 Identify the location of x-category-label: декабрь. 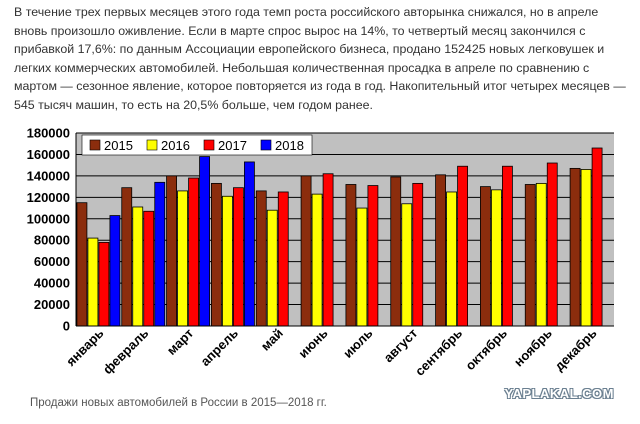
(575, 350).